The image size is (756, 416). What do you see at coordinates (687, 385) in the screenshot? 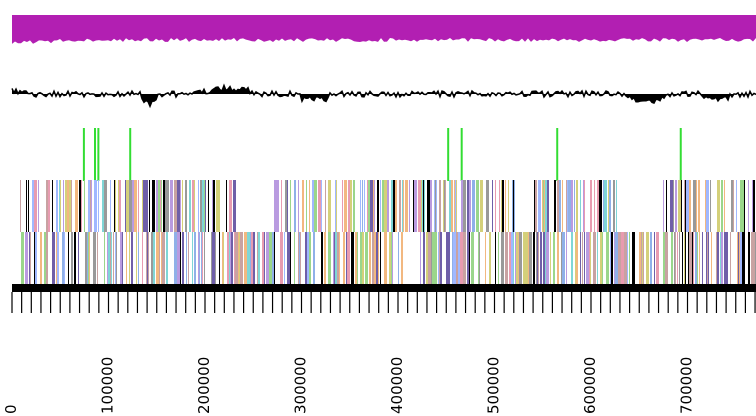
I see `tick-label: 700000` at bounding box center [687, 385].